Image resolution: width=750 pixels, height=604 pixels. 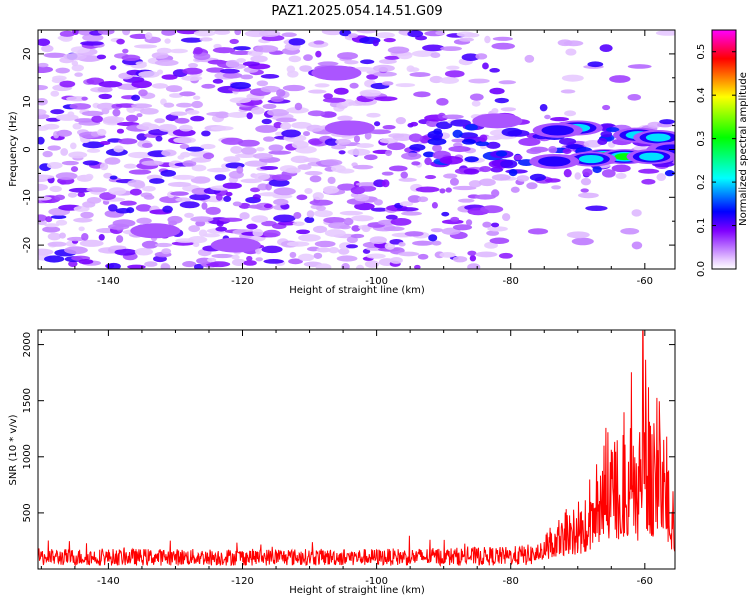 What do you see at coordinates (27, 245) in the screenshot?
I see `y-tick-label: -20` at bounding box center [27, 245].